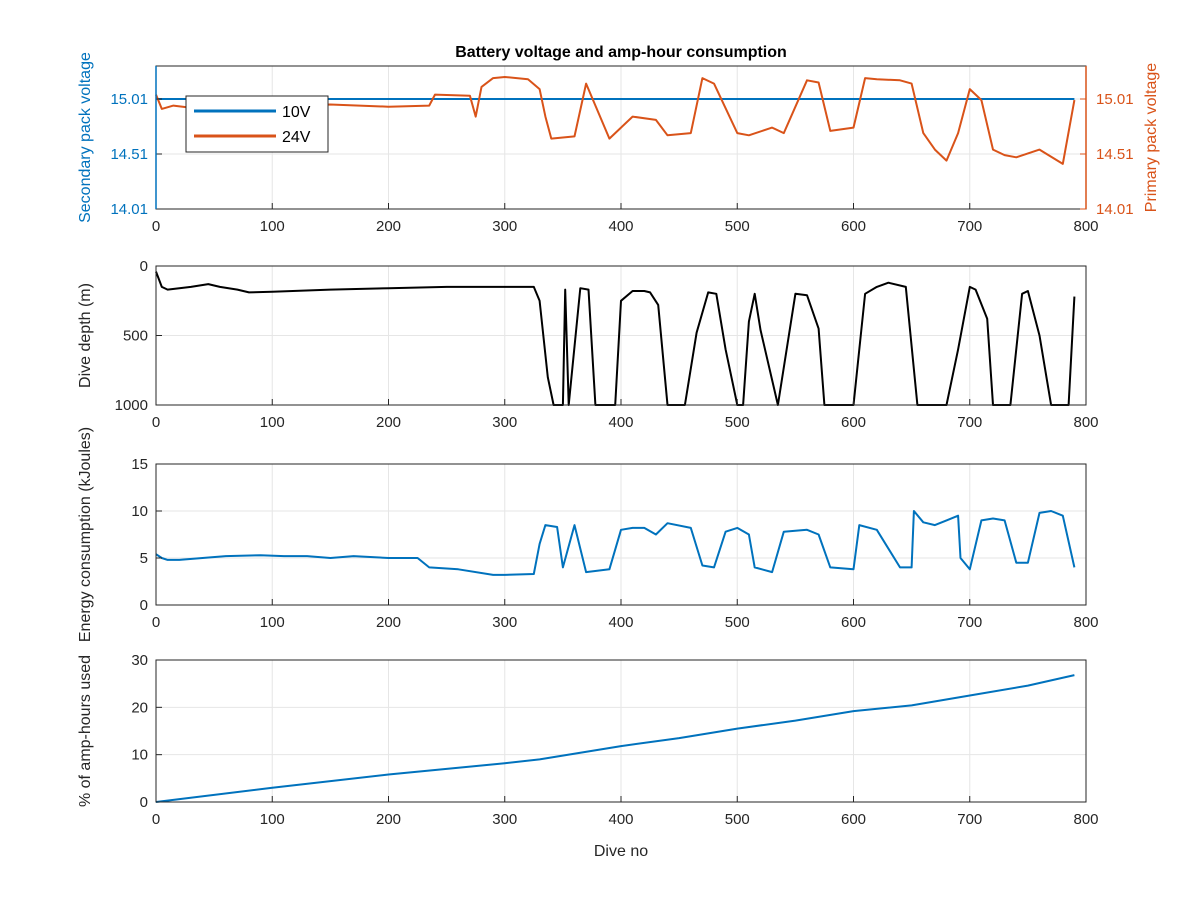 The image size is (1200, 900). What do you see at coordinates (296, 112) in the screenshot?
I see `legend-entry: 10V` at bounding box center [296, 112].